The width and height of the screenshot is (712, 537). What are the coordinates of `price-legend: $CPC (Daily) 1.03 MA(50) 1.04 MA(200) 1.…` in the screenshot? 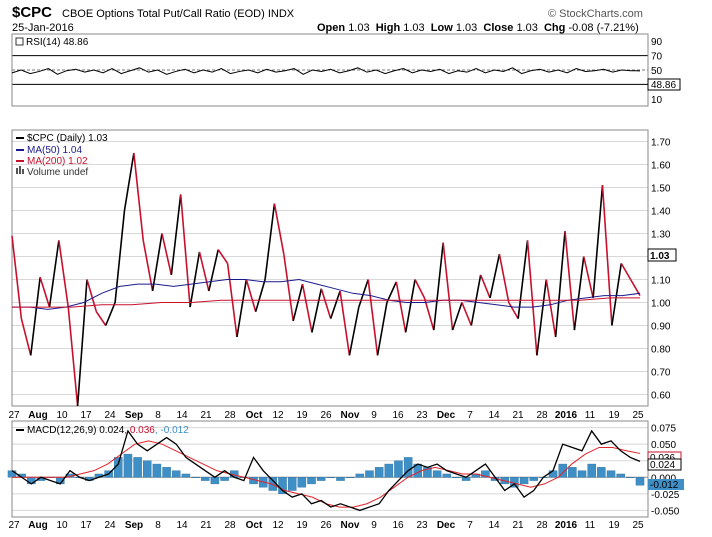 It's located at (62, 155).